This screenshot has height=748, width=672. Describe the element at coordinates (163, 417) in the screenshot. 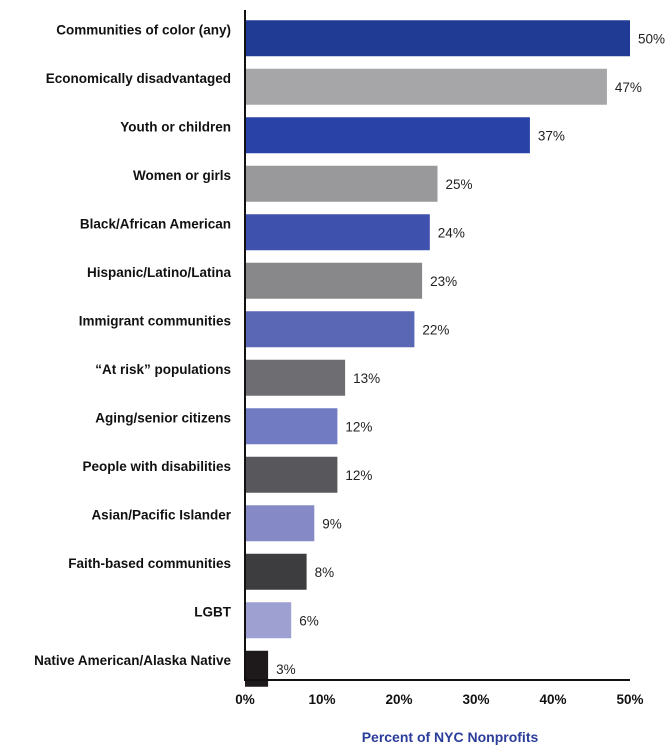

I see `category-label-8: Aging/senior citizens` at that location.